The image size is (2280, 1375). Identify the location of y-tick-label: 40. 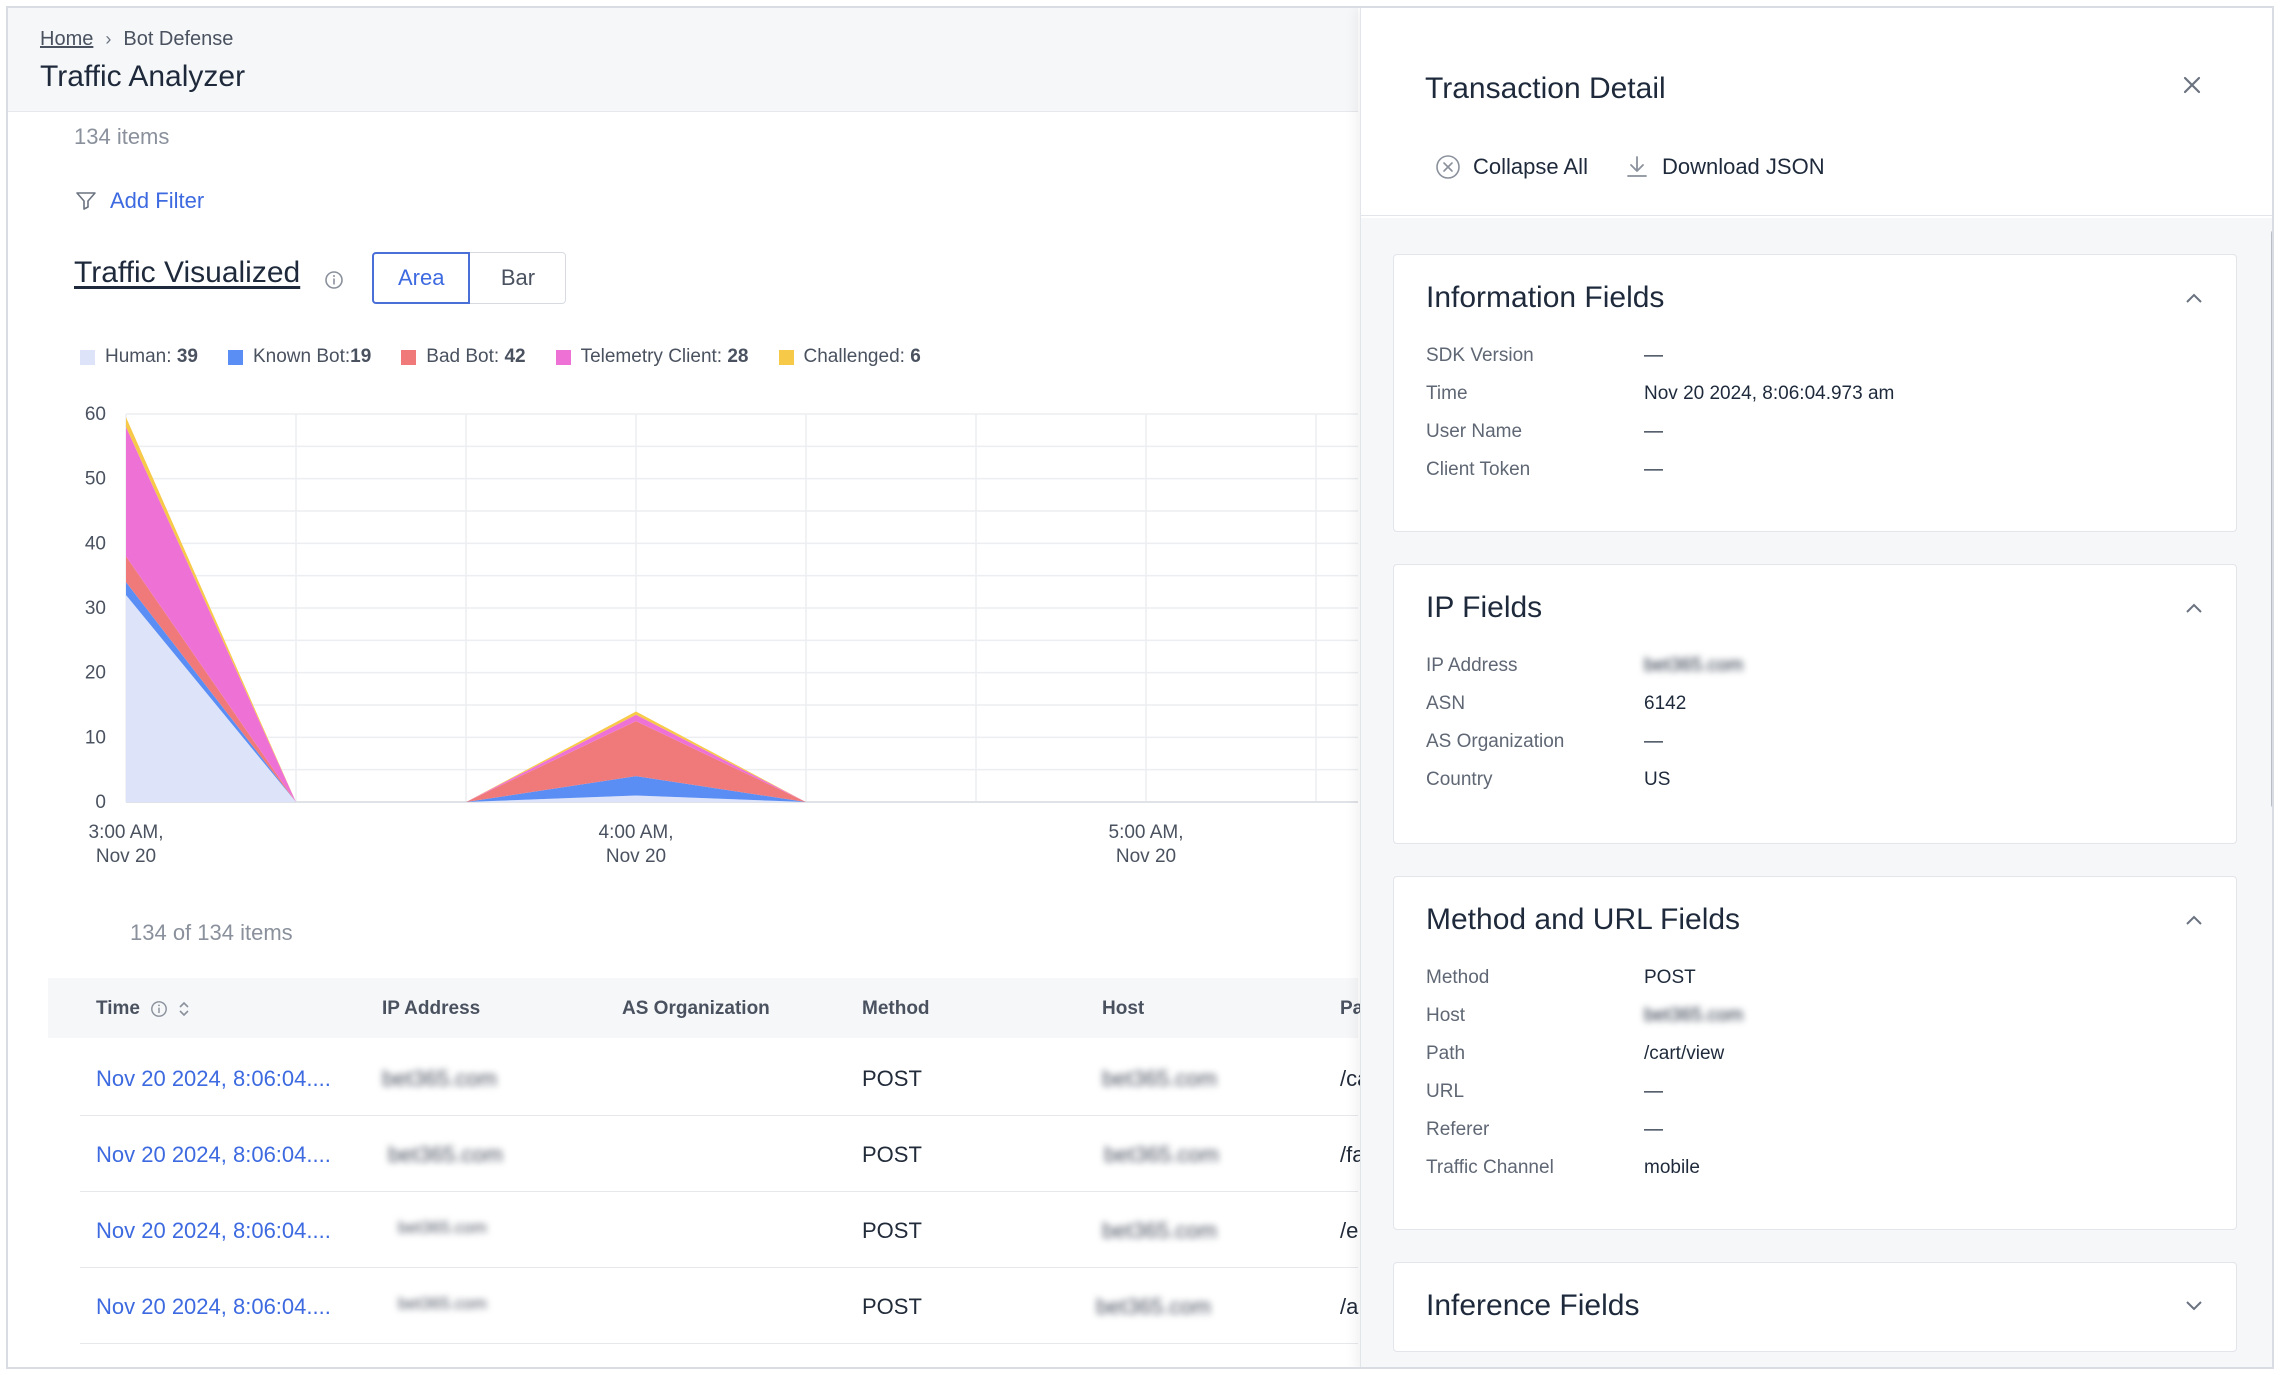
(95, 543).